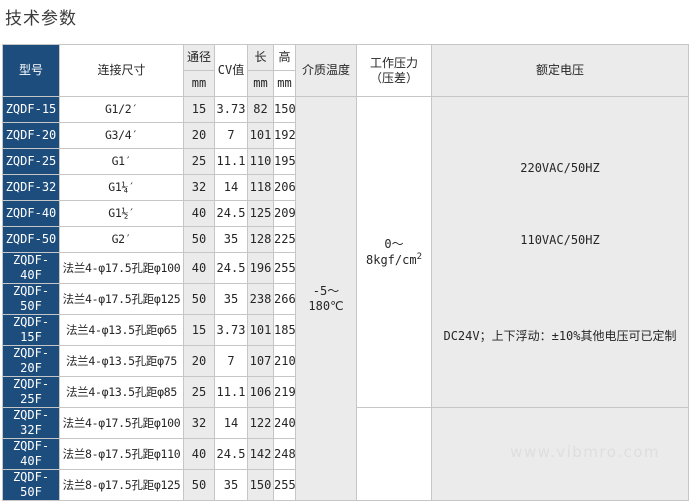  I want to click on cell-height: 206, so click(284, 187).